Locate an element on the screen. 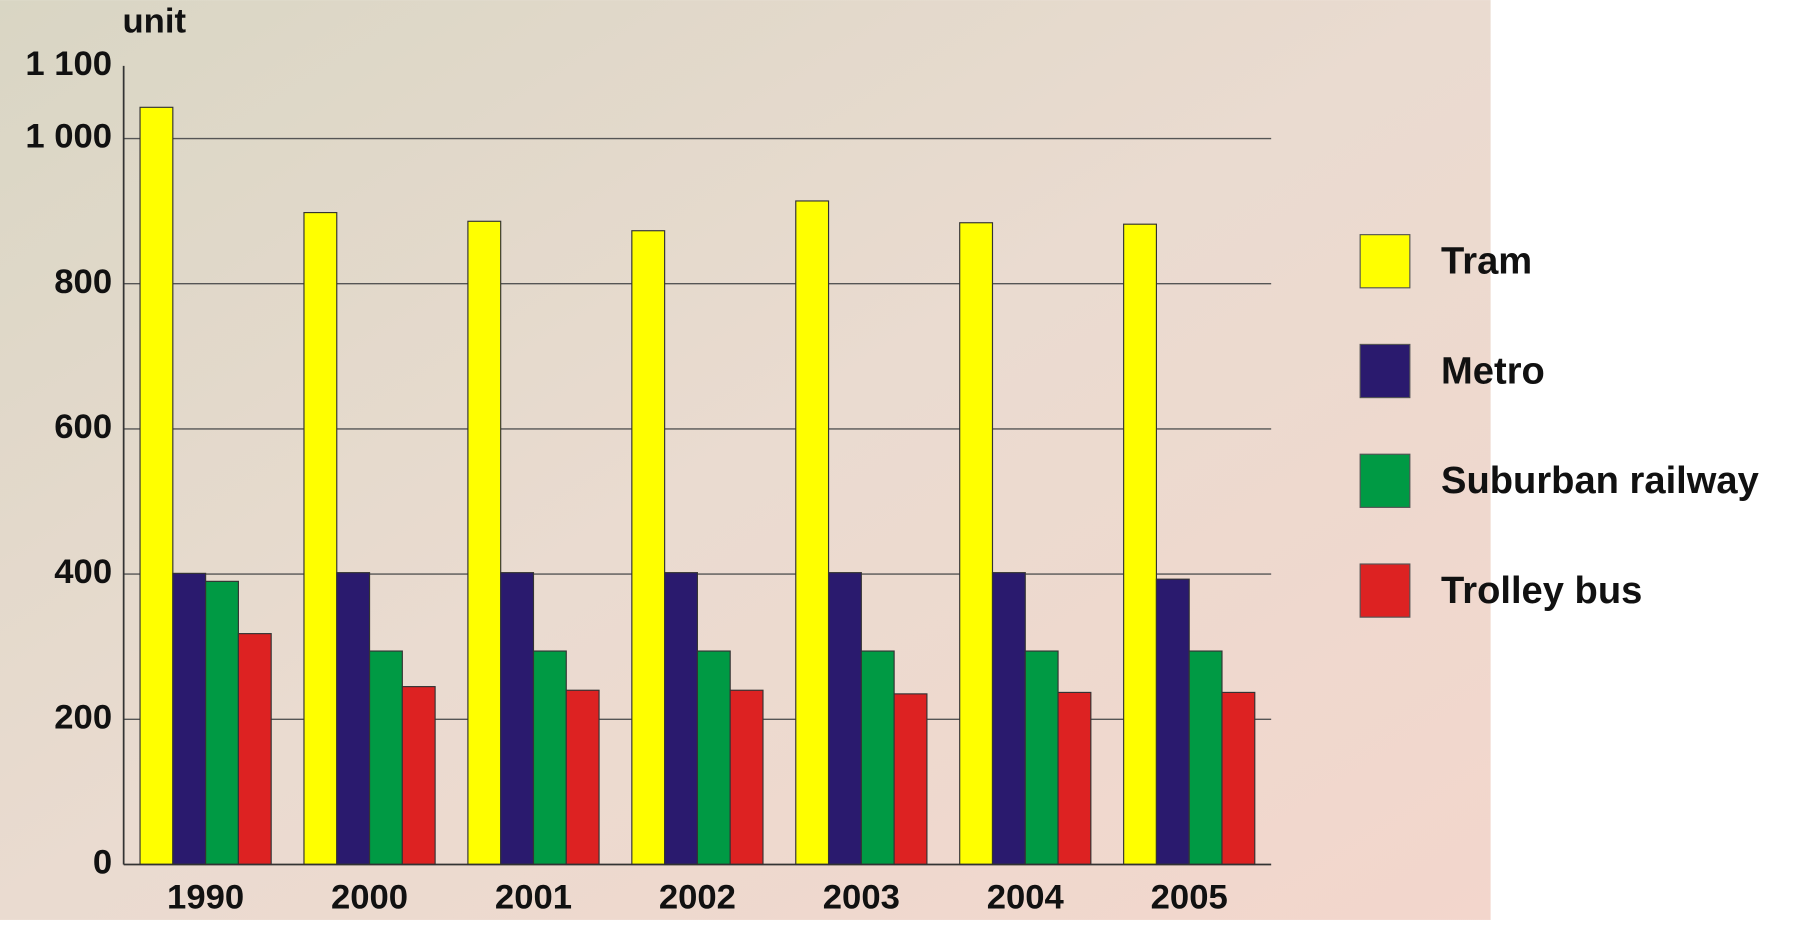 The image size is (1812, 925). y-tick-label: 600 is located at coordinates (83, 427).